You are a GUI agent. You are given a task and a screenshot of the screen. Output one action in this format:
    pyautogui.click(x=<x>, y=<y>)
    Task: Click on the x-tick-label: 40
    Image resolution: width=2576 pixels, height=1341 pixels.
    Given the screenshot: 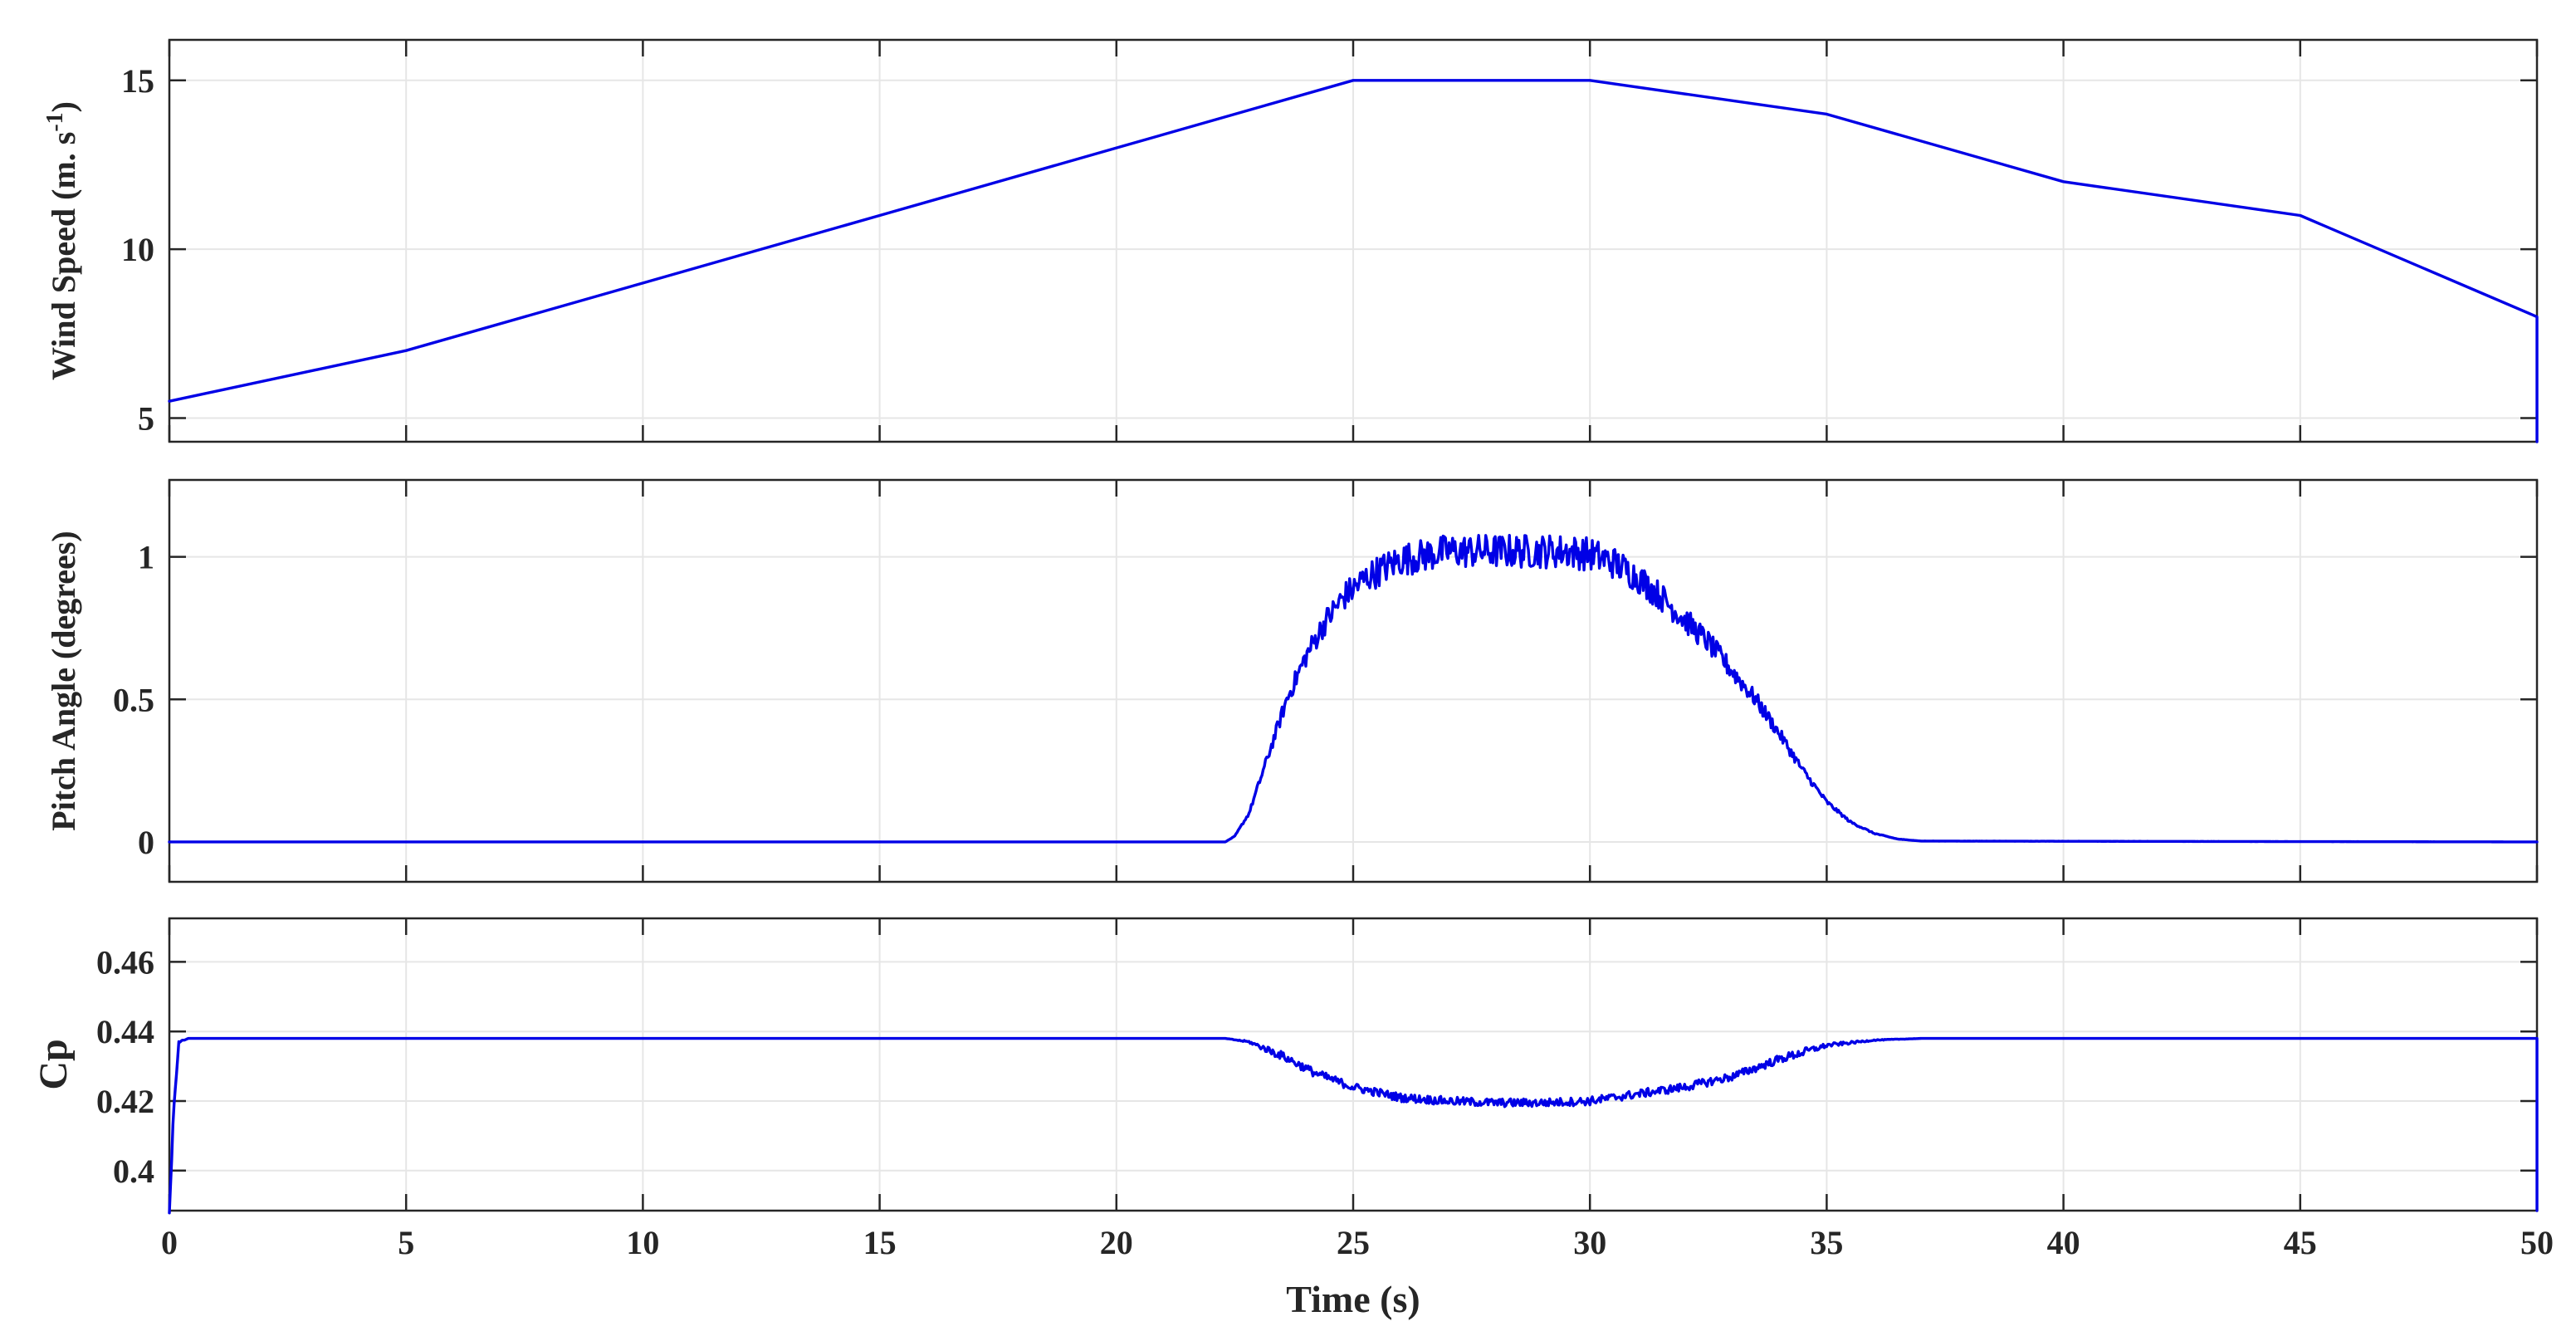 What is the action you would take?
    pyautogui.click(x=2063, y=1242)
    